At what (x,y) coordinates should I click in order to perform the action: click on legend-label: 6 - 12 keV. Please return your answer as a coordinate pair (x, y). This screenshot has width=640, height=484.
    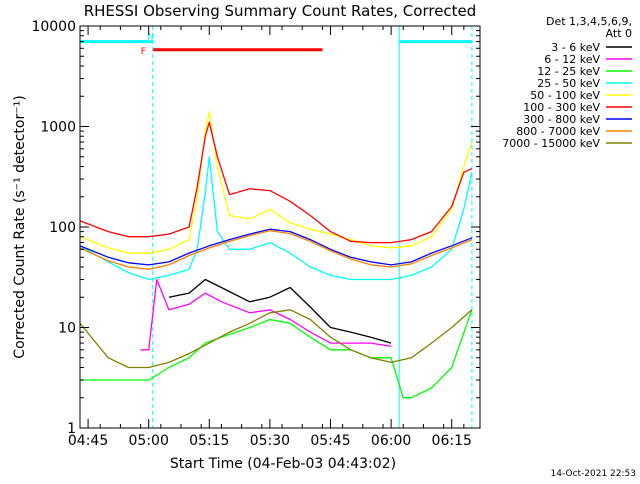
    Looking at the image, I should click on (572, 59).